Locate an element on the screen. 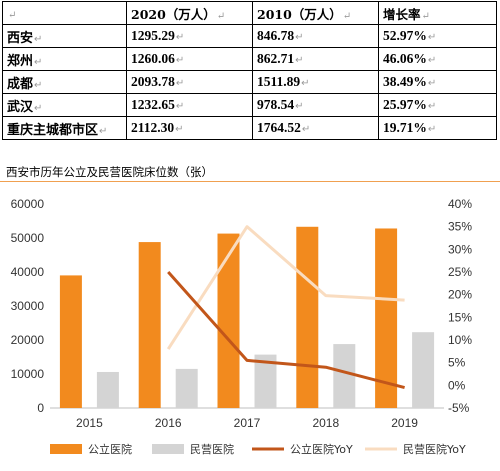 The height and width of the screenshot is (471, 500). y2-tick-label: 5% is located at coordinates (457, 363).